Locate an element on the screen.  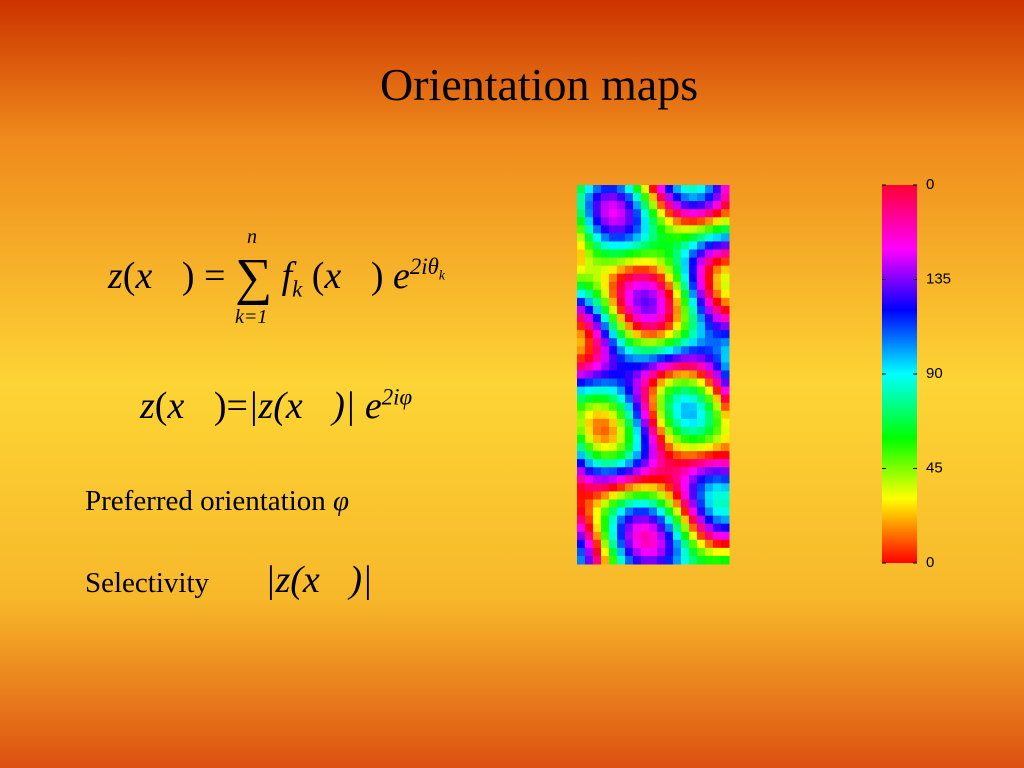
symbol: φ is located at coordinates (341, 501).